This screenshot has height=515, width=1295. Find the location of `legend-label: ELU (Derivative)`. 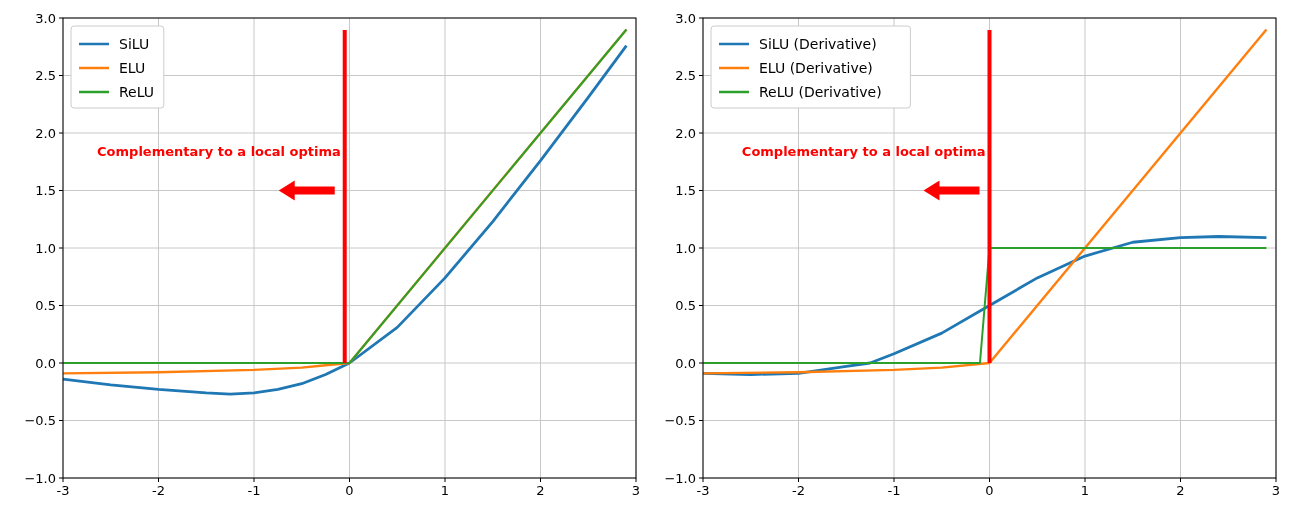

legend-label: ELU (Derivative) is located at coordinates (815, 68).